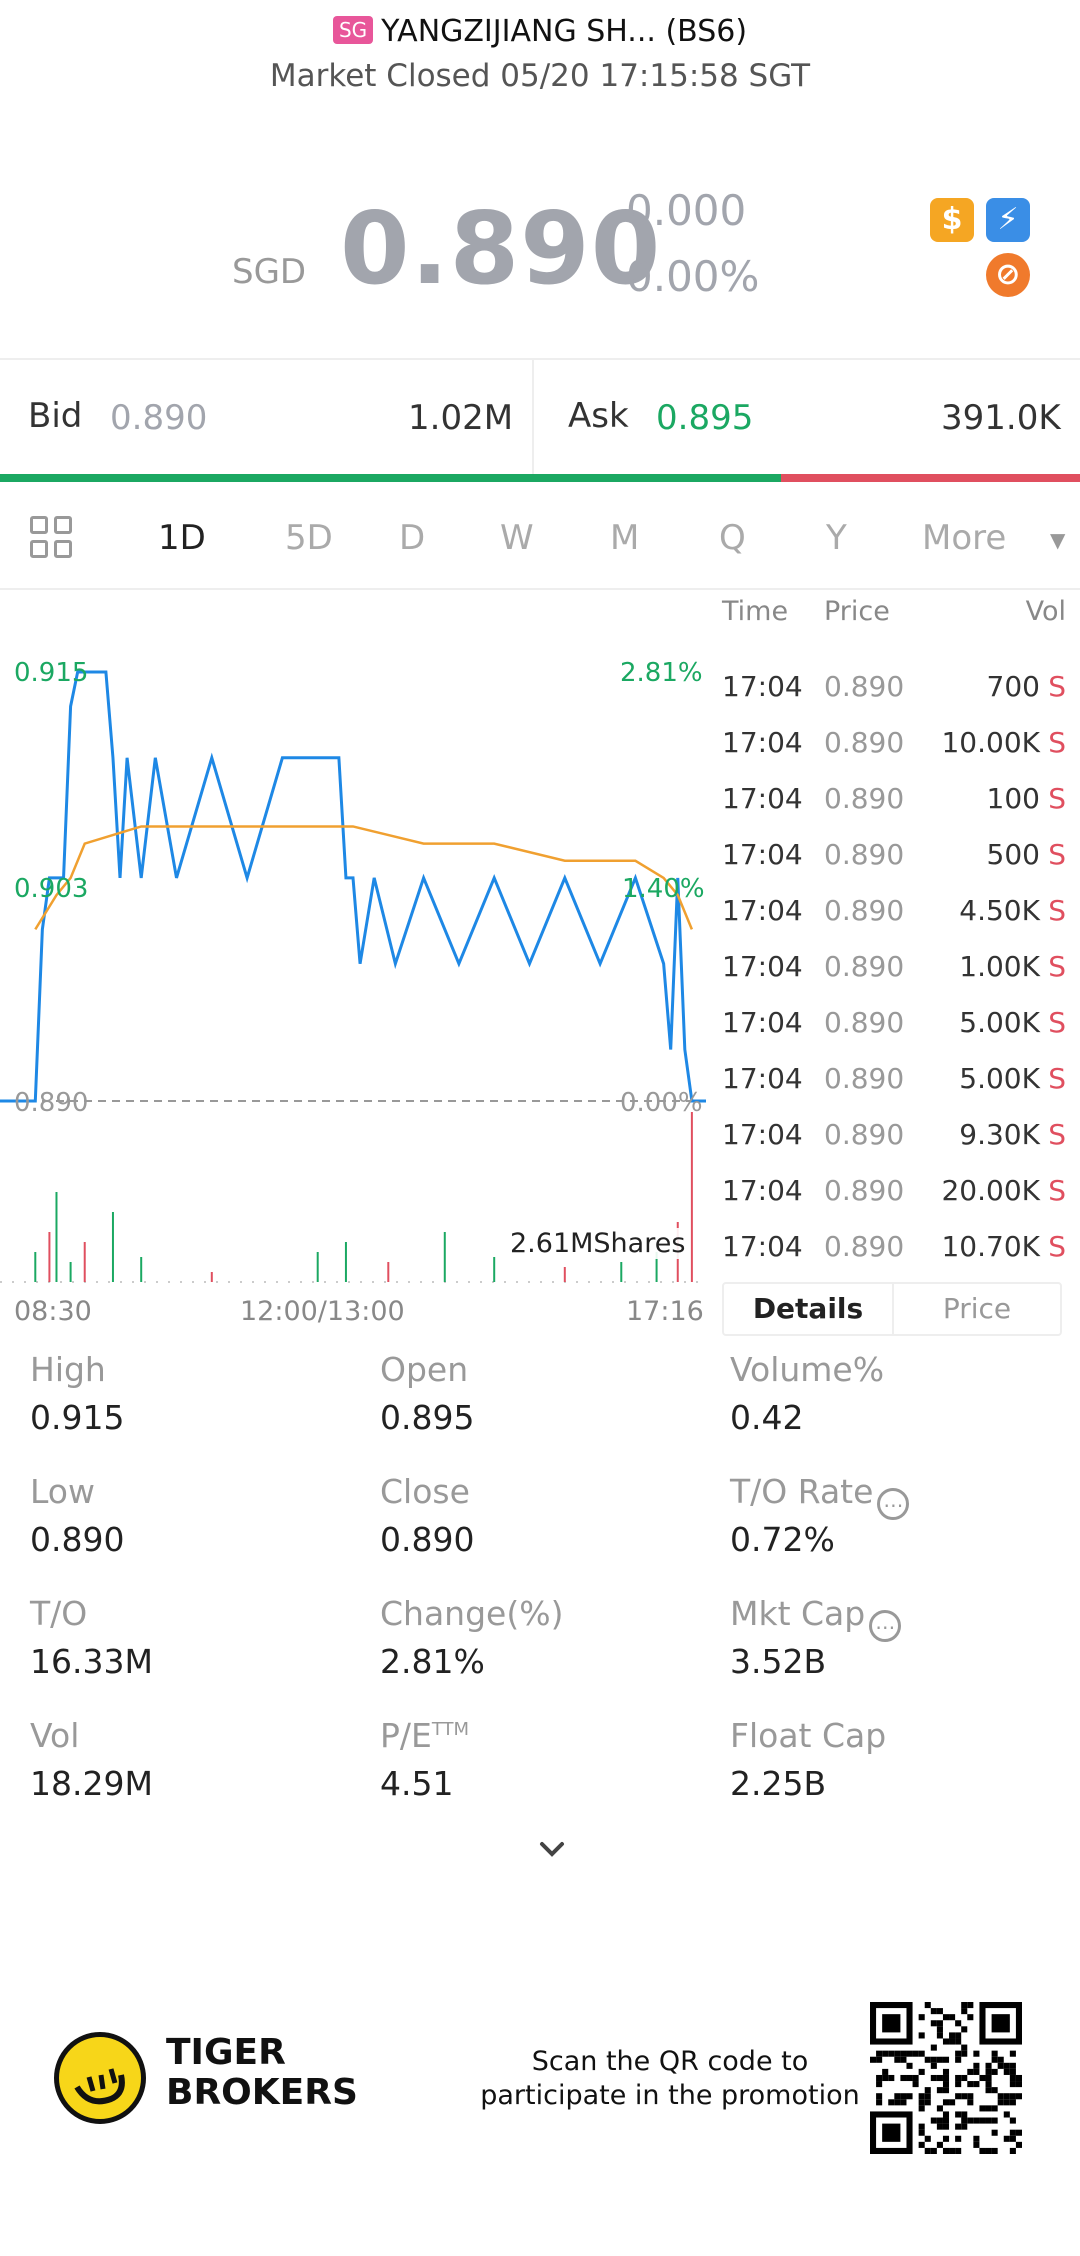 This screenshot has height=2256, width=1080. I want to click on pct-label-mid: 1.40%, so click(663, 889).